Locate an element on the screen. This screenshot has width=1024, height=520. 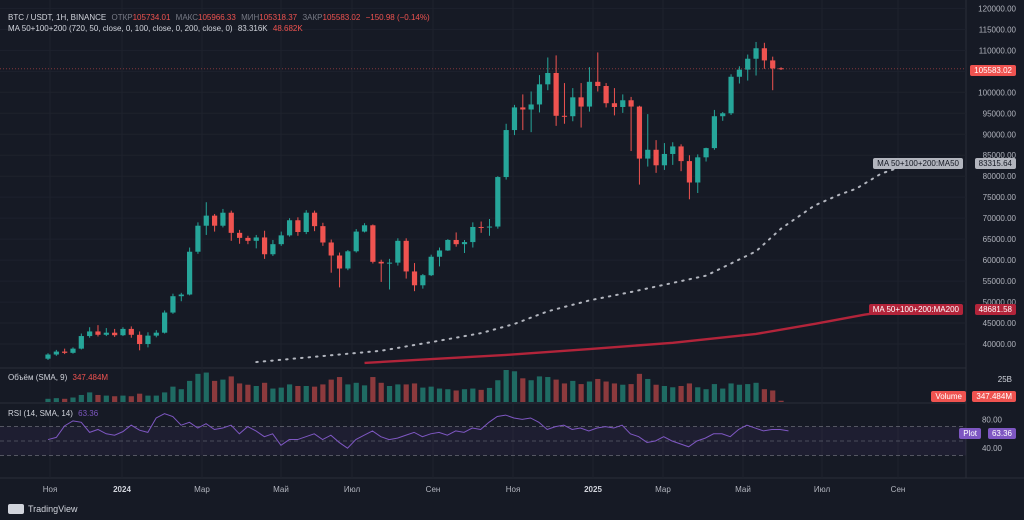
price-tick-label: 120000.00 is located at coordinates (997, 8).